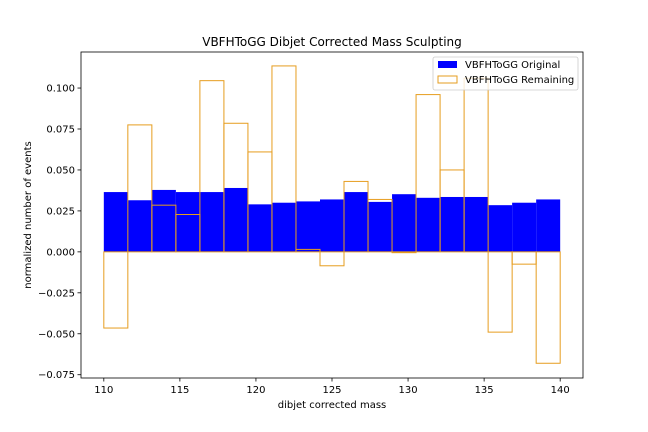 The height and width of the screenshot is (432, 648). What do you see at coordinates (447, 79) in the screenshot?
I see `legend-swatch-remaining` at bounding box center [447, 79].